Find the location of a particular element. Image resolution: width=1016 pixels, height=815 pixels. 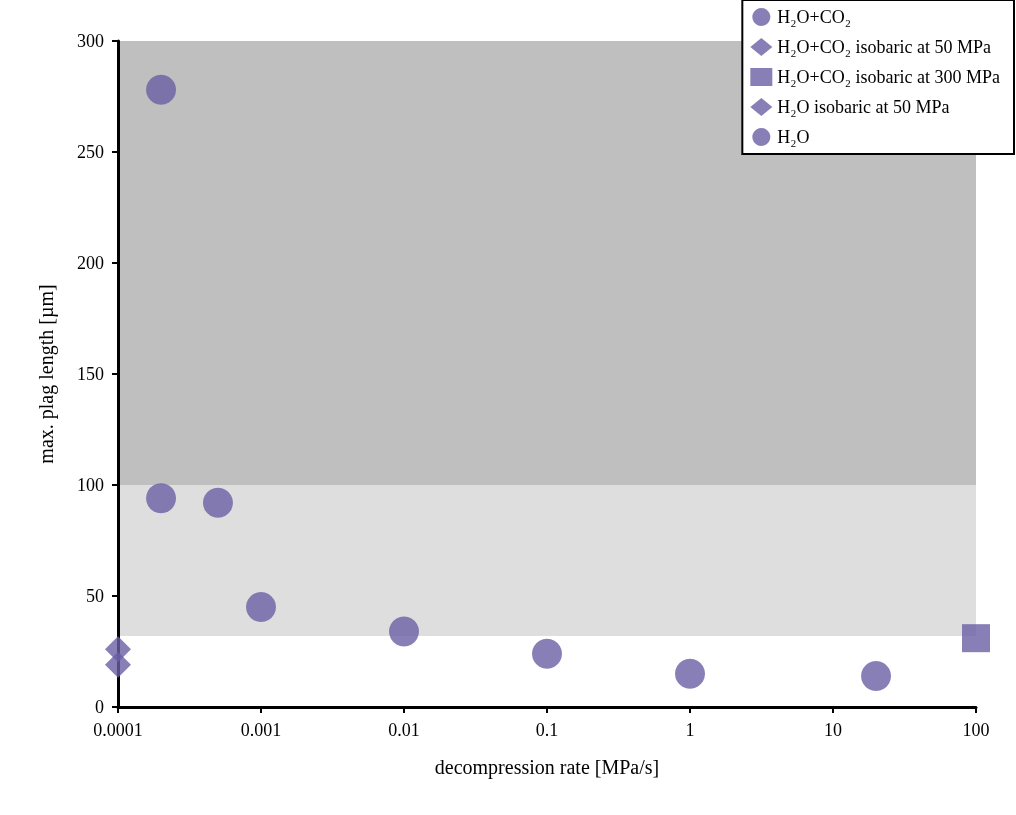

legend-label: H₂O+CO₂ is located at coordinates (814, 17).